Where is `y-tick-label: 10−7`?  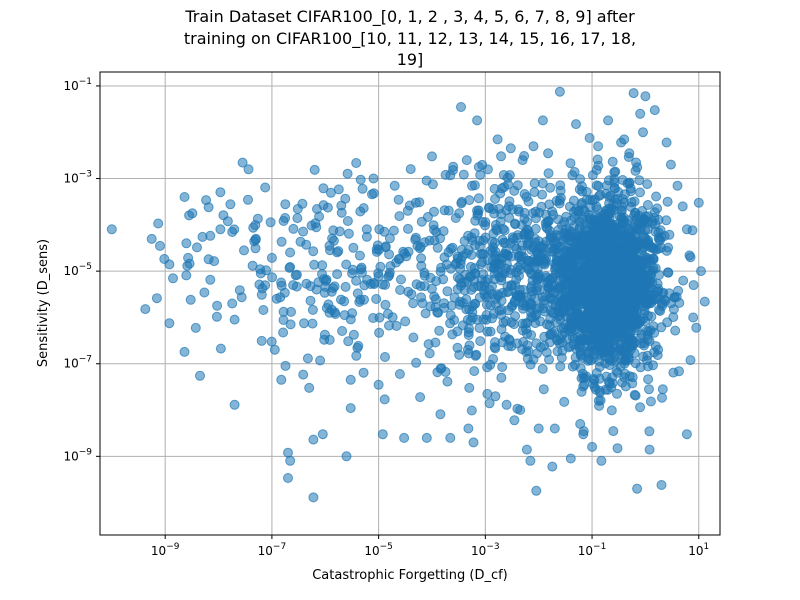
y-tick-label: 10−7 is located at coordinates (77, 363).